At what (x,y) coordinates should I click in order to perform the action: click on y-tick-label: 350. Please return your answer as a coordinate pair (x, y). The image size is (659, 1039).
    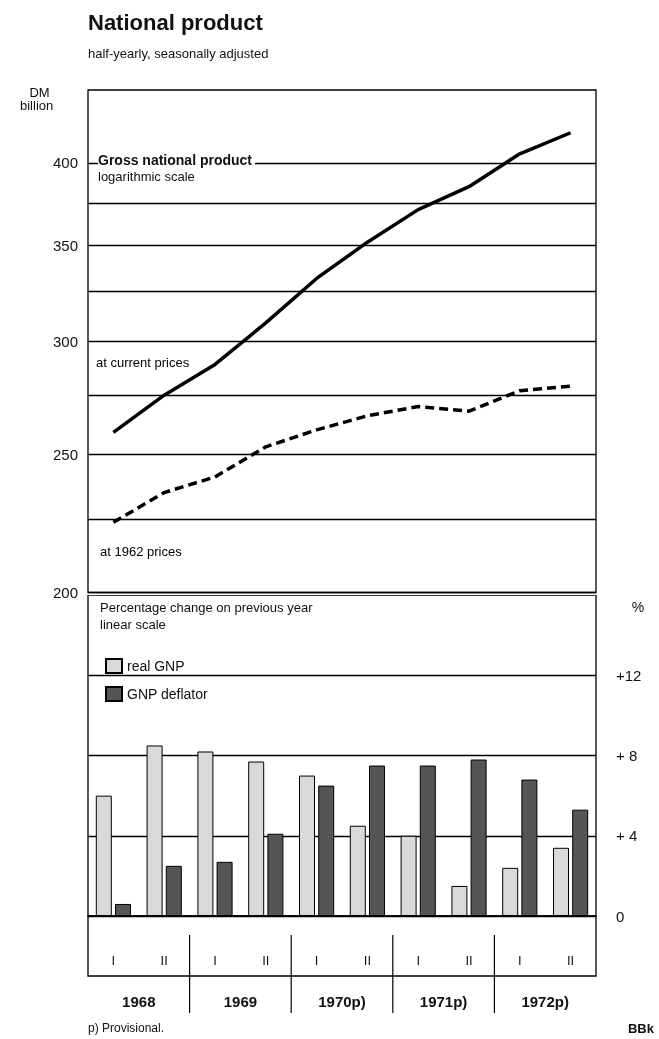
    Looking at the image, I should click on (65, 246).